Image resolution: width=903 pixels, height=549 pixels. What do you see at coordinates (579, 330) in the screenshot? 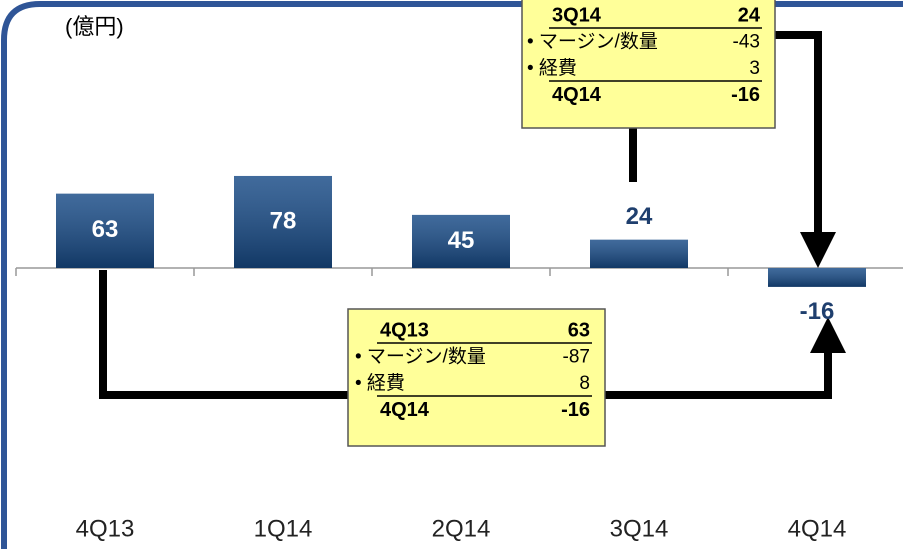
I see `annotation-value: 63` at bounding box center [579, 330].